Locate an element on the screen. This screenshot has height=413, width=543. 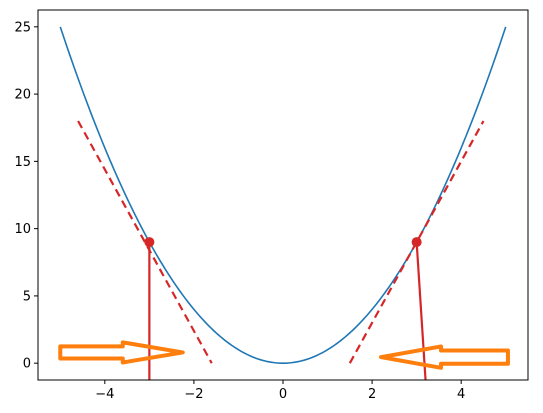
y-tick-label-5: 25 is located at coordinates (22, 27).